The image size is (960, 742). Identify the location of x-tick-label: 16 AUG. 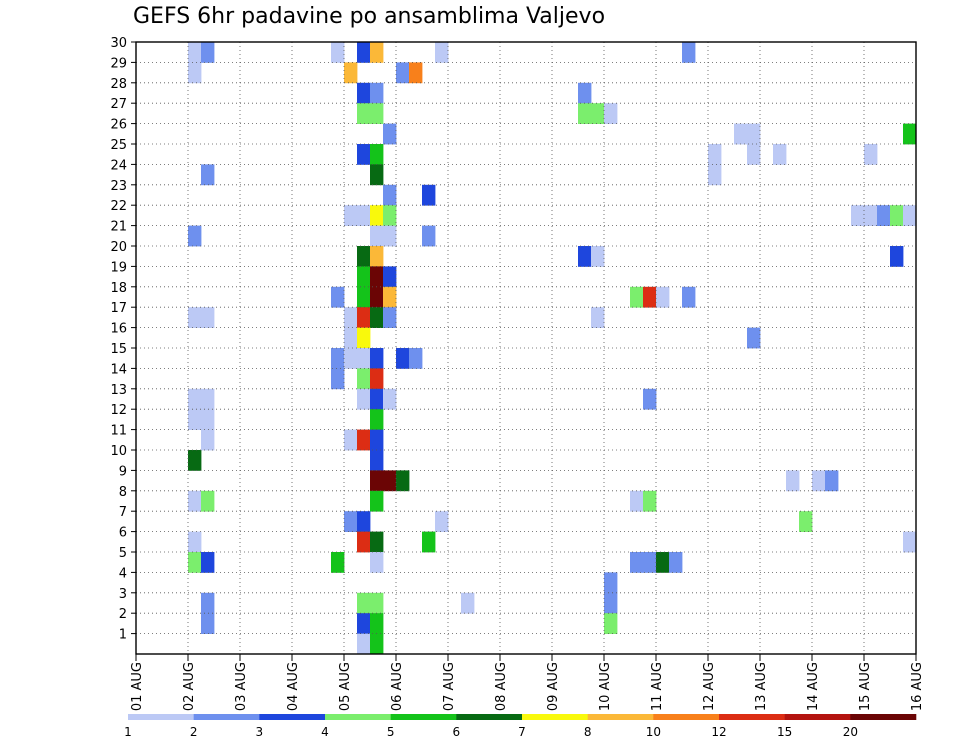
(917, 686).